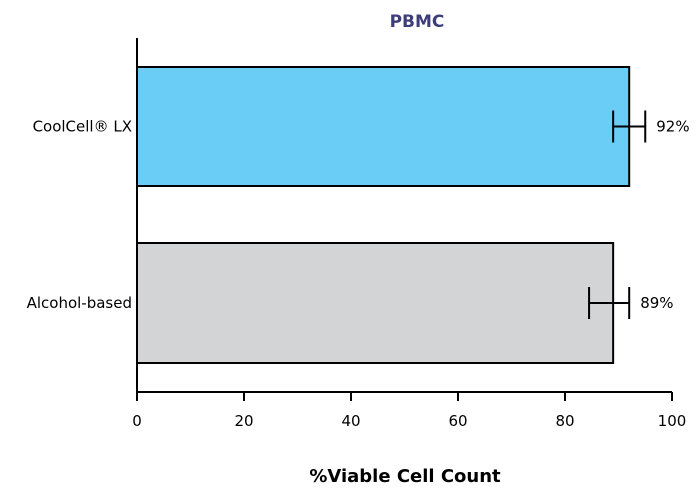  Describe the element at coordinates (79, 303) in the screenshot. I see `category-label: Alcohol-based` at that location.